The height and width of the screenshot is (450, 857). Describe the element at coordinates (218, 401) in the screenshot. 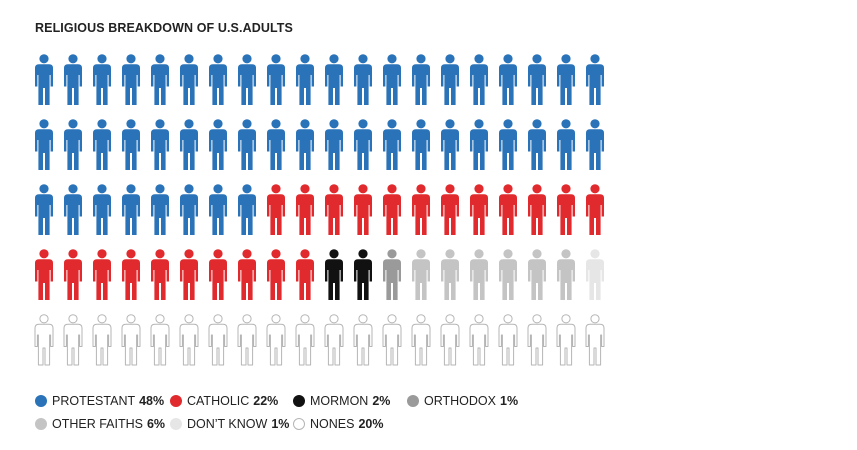

I see `legend-label-catholic: CATHOLIC` at that location.